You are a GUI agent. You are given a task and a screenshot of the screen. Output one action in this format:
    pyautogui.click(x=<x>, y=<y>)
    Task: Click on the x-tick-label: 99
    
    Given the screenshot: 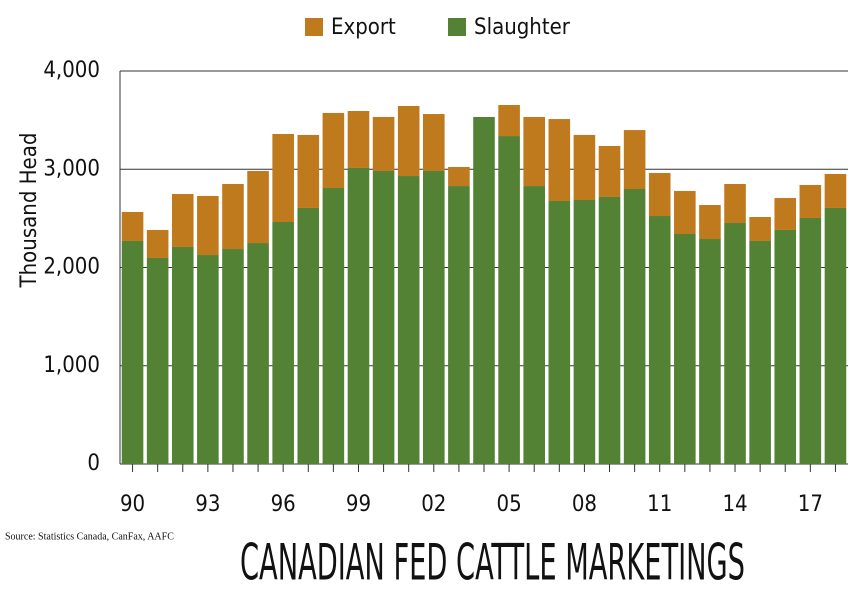 What is the action you would take?
    pyautogui.click(x=358, y=504)
    